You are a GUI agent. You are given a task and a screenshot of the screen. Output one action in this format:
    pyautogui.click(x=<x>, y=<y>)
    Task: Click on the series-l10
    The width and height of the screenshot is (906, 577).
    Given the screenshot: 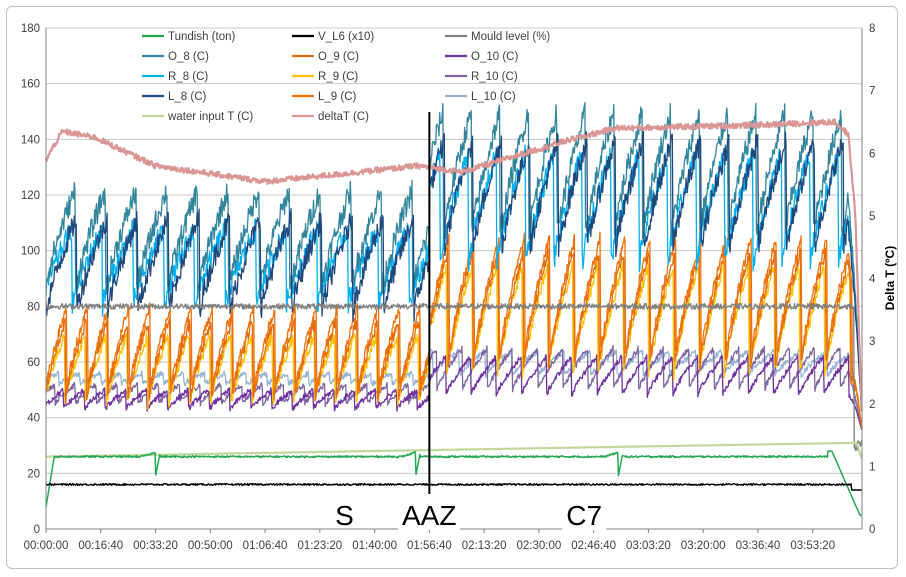 What is the action you would take?
    pyautogui.click(x=454, y=389)
    